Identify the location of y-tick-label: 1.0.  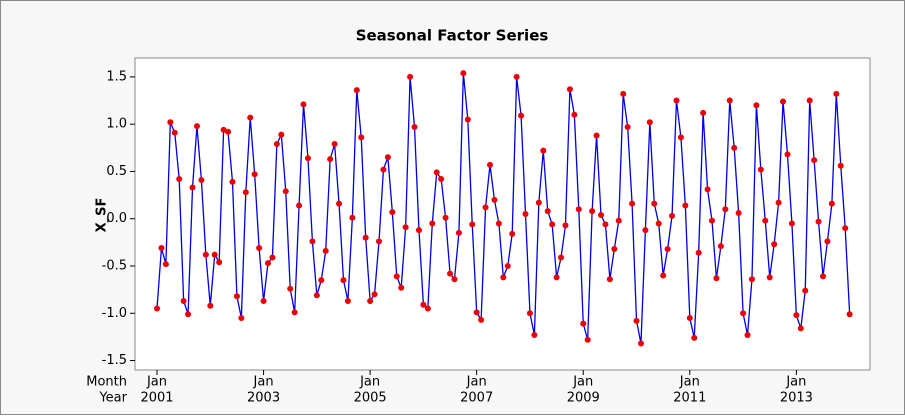
(116, 124).